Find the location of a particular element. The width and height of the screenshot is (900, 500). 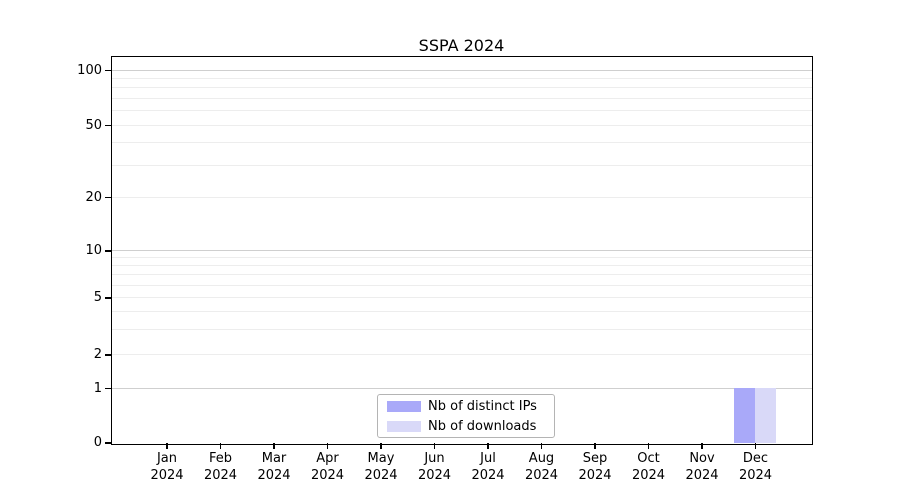

y-tick-label: 50 is located at coordinates (93, 125).